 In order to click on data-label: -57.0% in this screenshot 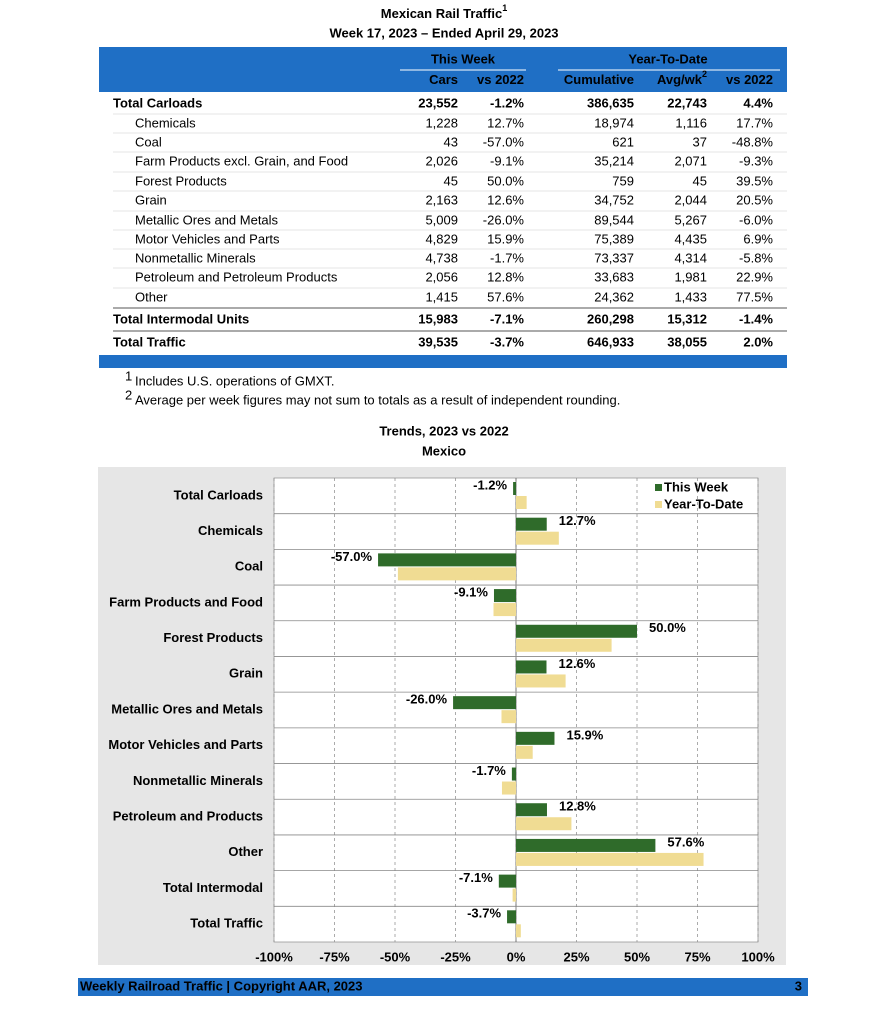, I will do `click(352, 556)`.